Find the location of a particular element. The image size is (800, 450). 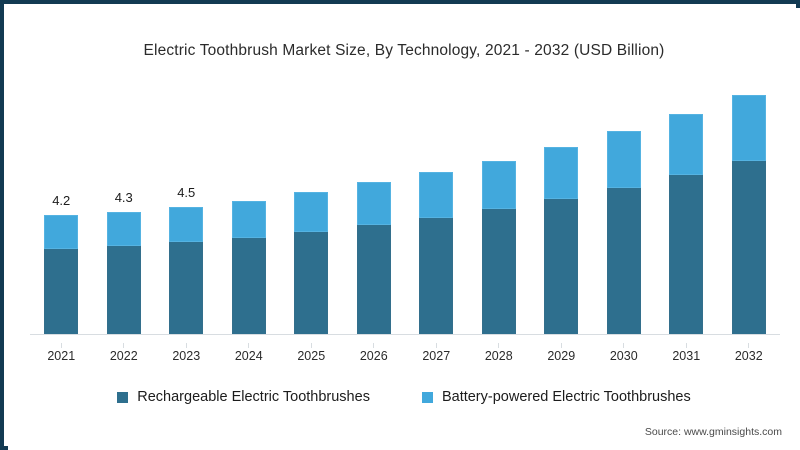

bar-segment-battery-powered-2022 is located at coordinates (123, 229).